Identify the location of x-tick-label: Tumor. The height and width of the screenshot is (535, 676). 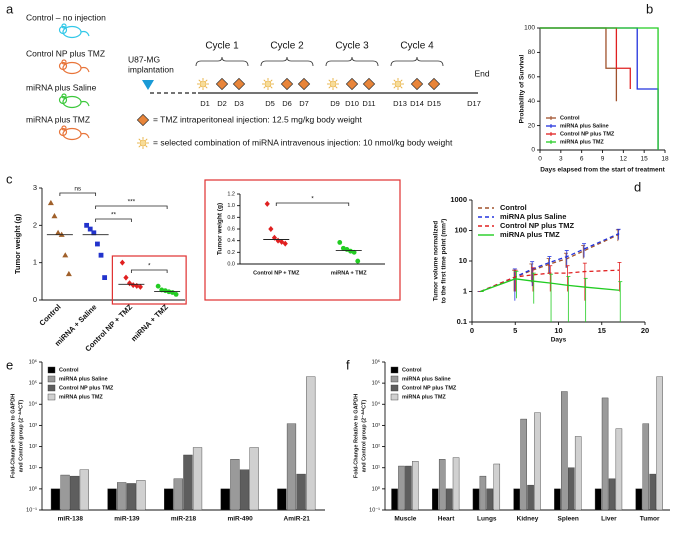
(650, 519).